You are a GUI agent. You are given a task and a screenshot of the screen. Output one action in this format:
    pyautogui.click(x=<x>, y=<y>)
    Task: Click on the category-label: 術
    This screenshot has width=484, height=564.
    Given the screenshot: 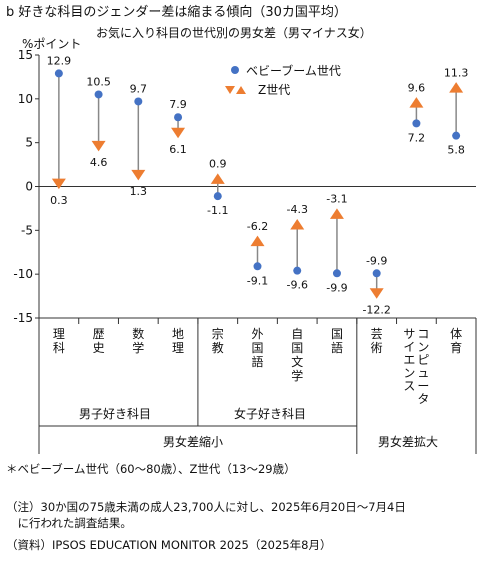 What is the action you would take?
    pyautogui.click(x=377, y=348)
    